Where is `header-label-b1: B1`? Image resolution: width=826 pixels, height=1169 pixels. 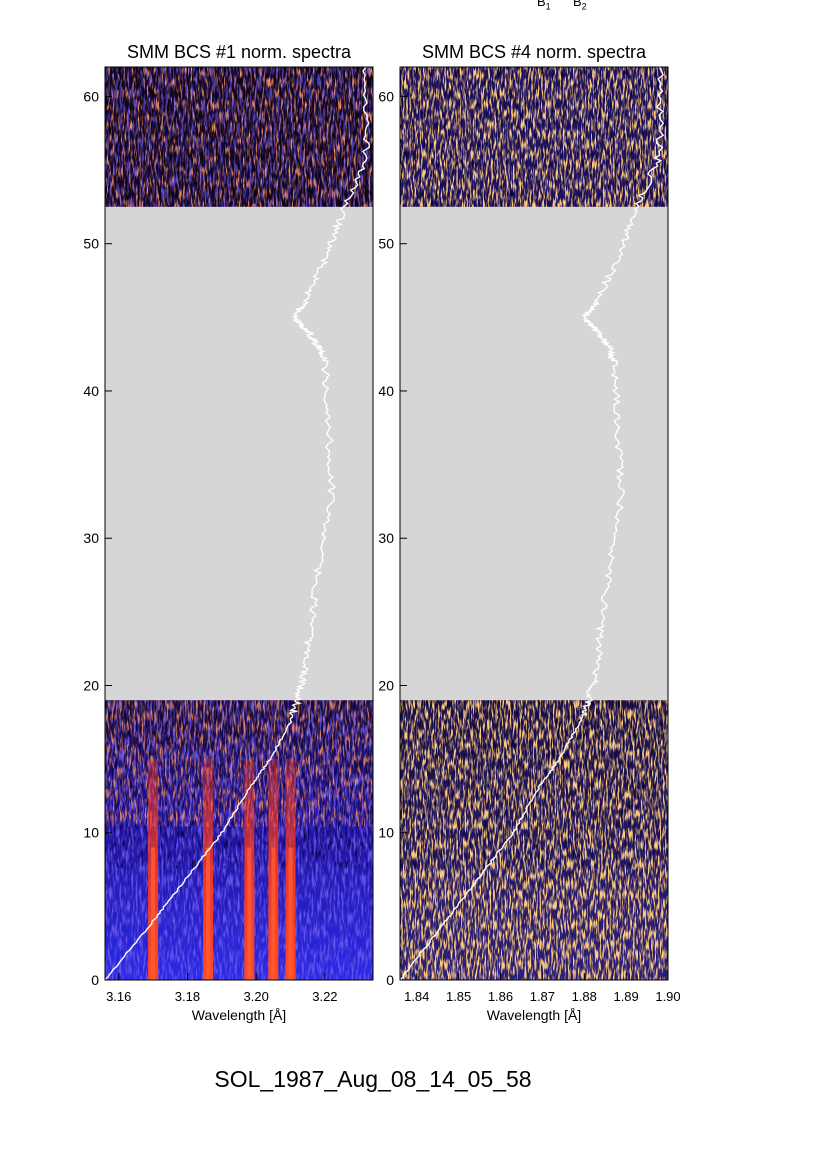 header-label-b1: B1 is located at coordinates (544, 6).